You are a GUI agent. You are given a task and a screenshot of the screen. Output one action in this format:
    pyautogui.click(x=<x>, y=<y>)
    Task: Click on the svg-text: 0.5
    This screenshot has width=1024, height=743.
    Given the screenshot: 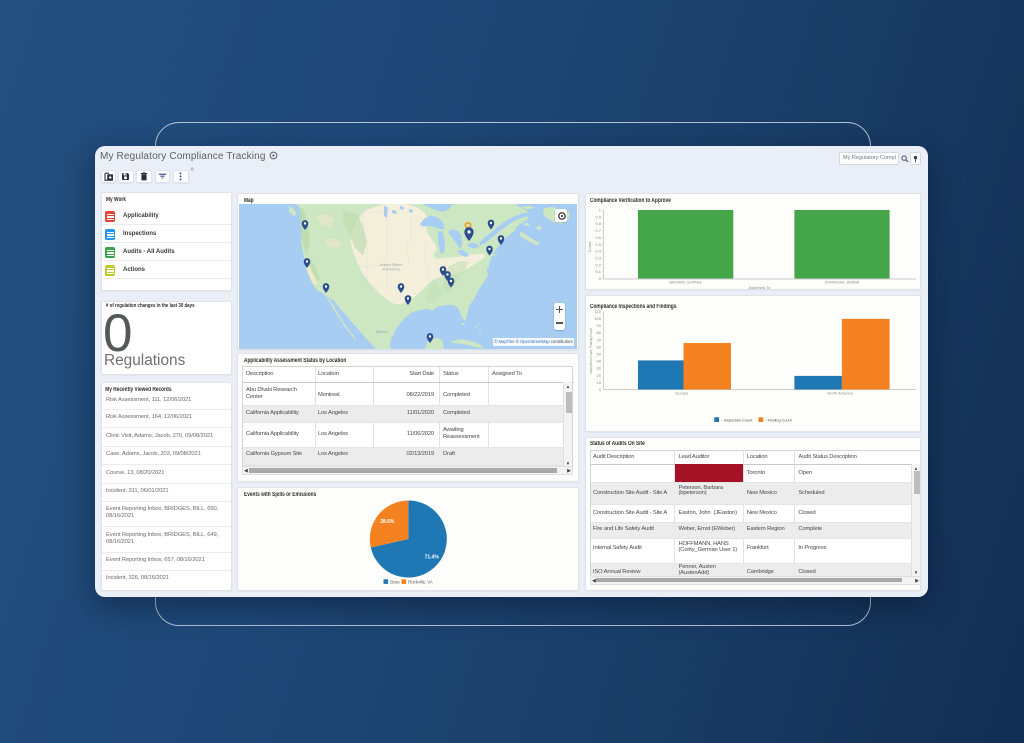 What is the action you would take?
    pyautogui.click(x=598, y=244)
    